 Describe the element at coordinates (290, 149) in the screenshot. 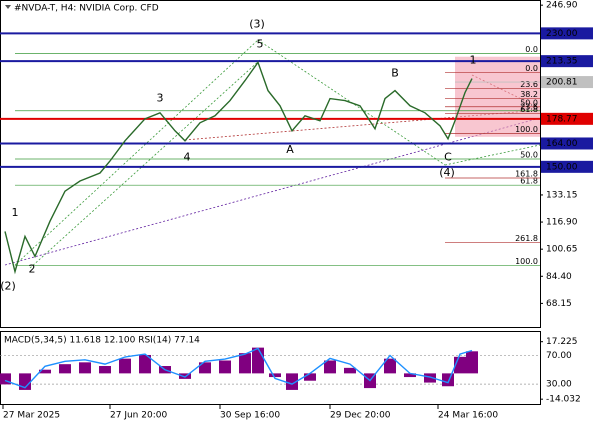

I see `wave-label: A` at that location.